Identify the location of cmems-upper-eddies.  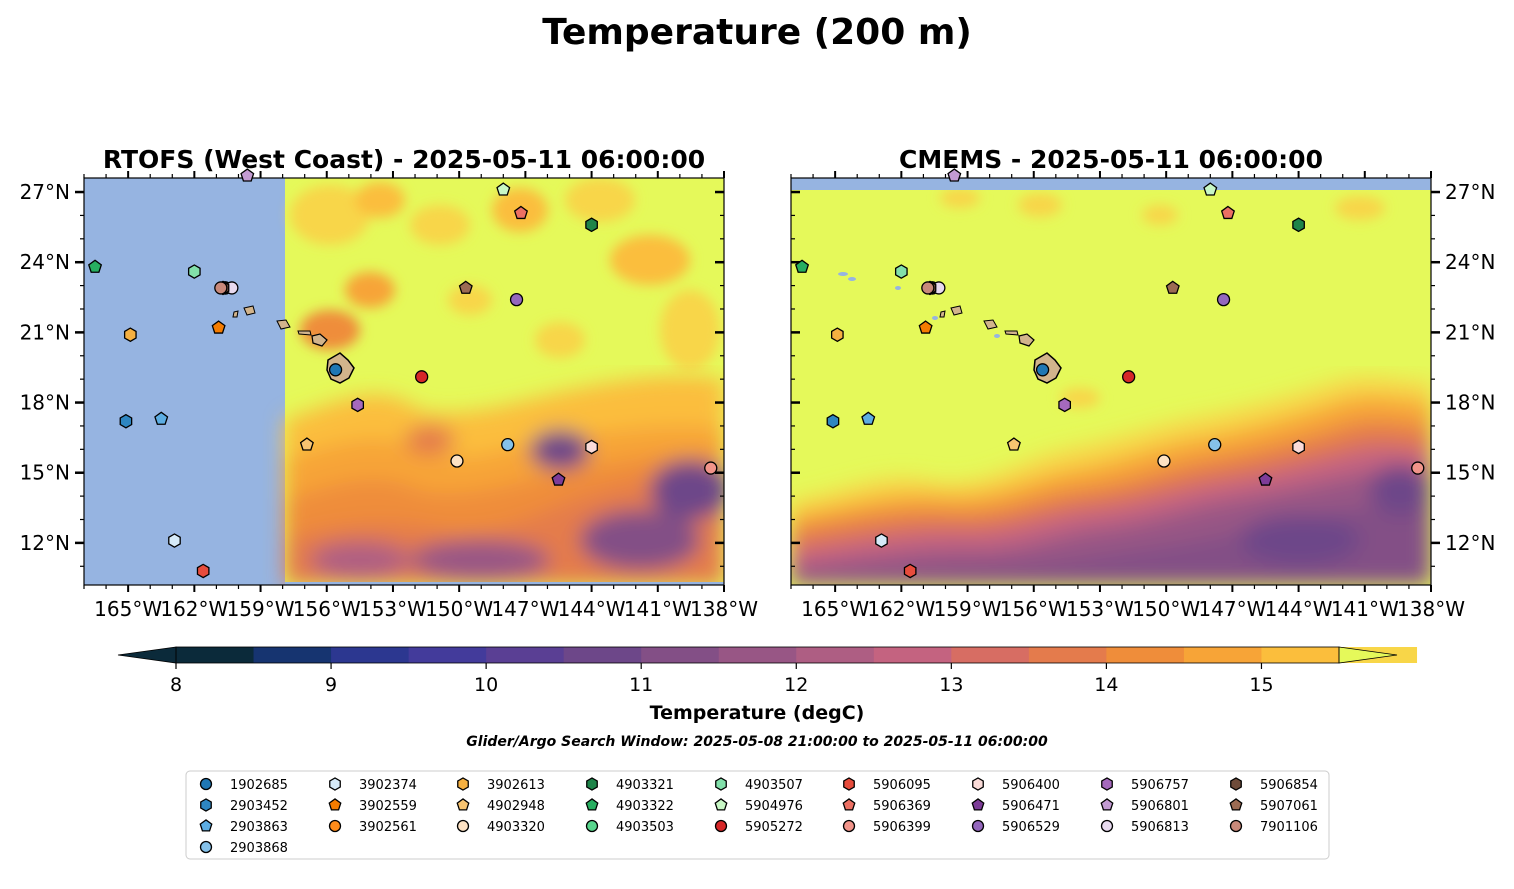
(1162, 298).